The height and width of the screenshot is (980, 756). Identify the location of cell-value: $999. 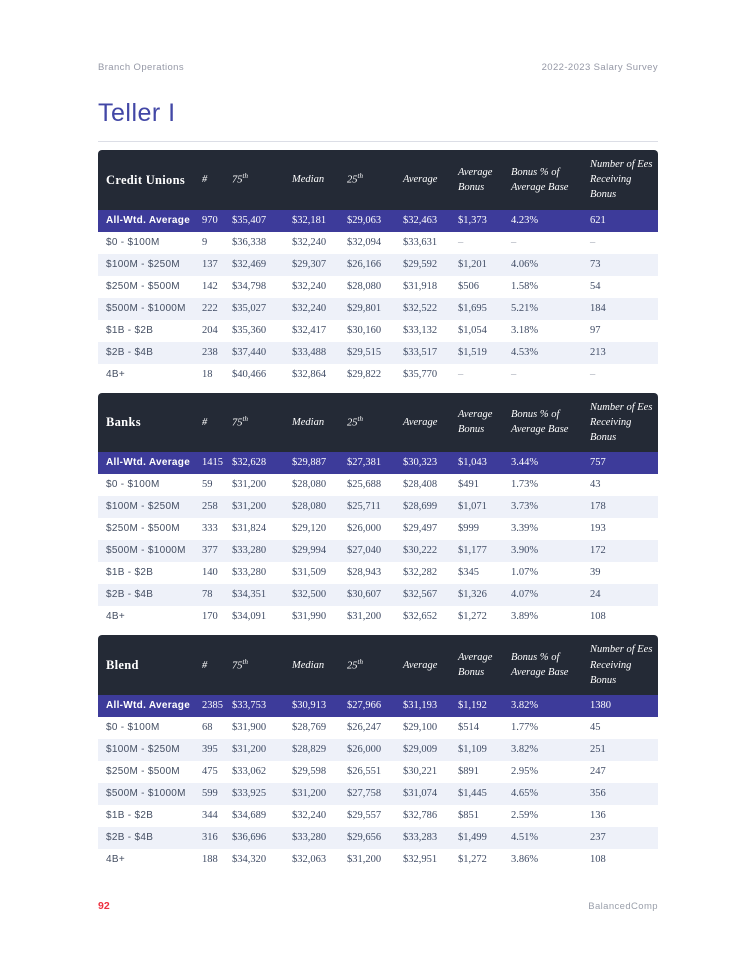
(468, 529).